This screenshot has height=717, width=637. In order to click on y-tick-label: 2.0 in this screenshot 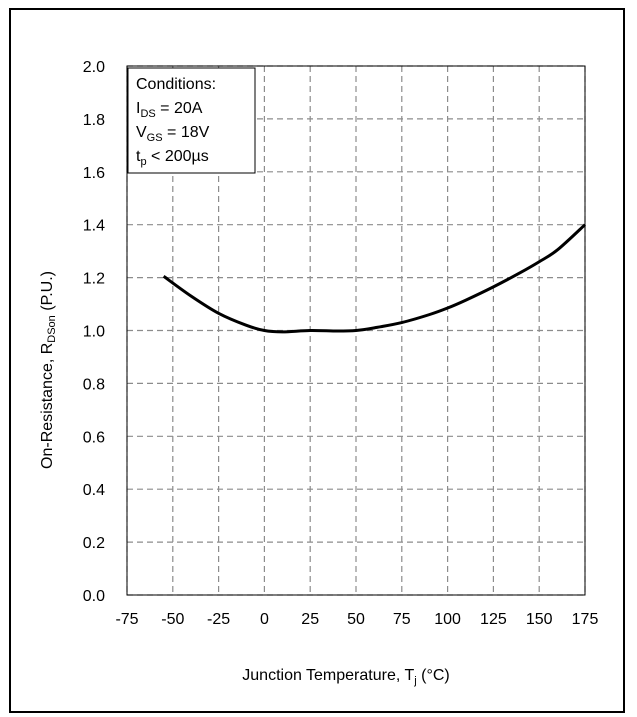, I will do `click(94, 67)`.